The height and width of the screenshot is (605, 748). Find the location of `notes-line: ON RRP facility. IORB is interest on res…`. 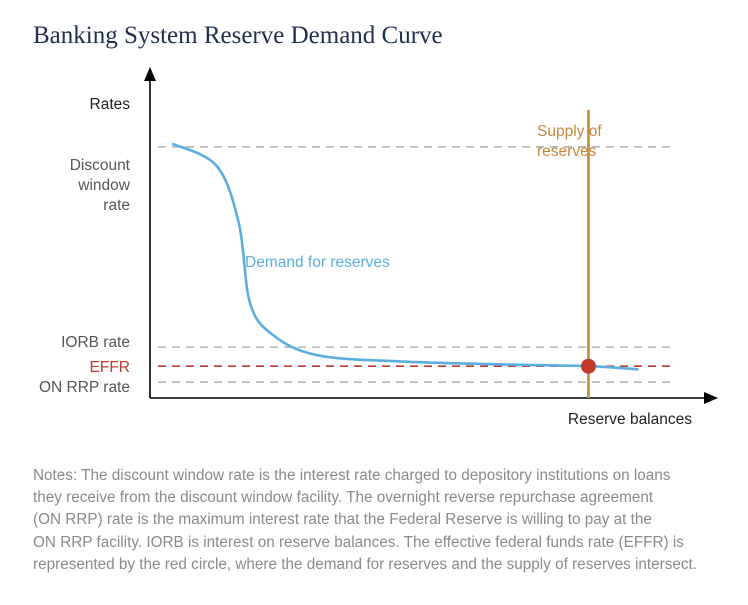

notes-line: ON RRP facility. IORB is interest on res… is located at coordinates (358, 542).